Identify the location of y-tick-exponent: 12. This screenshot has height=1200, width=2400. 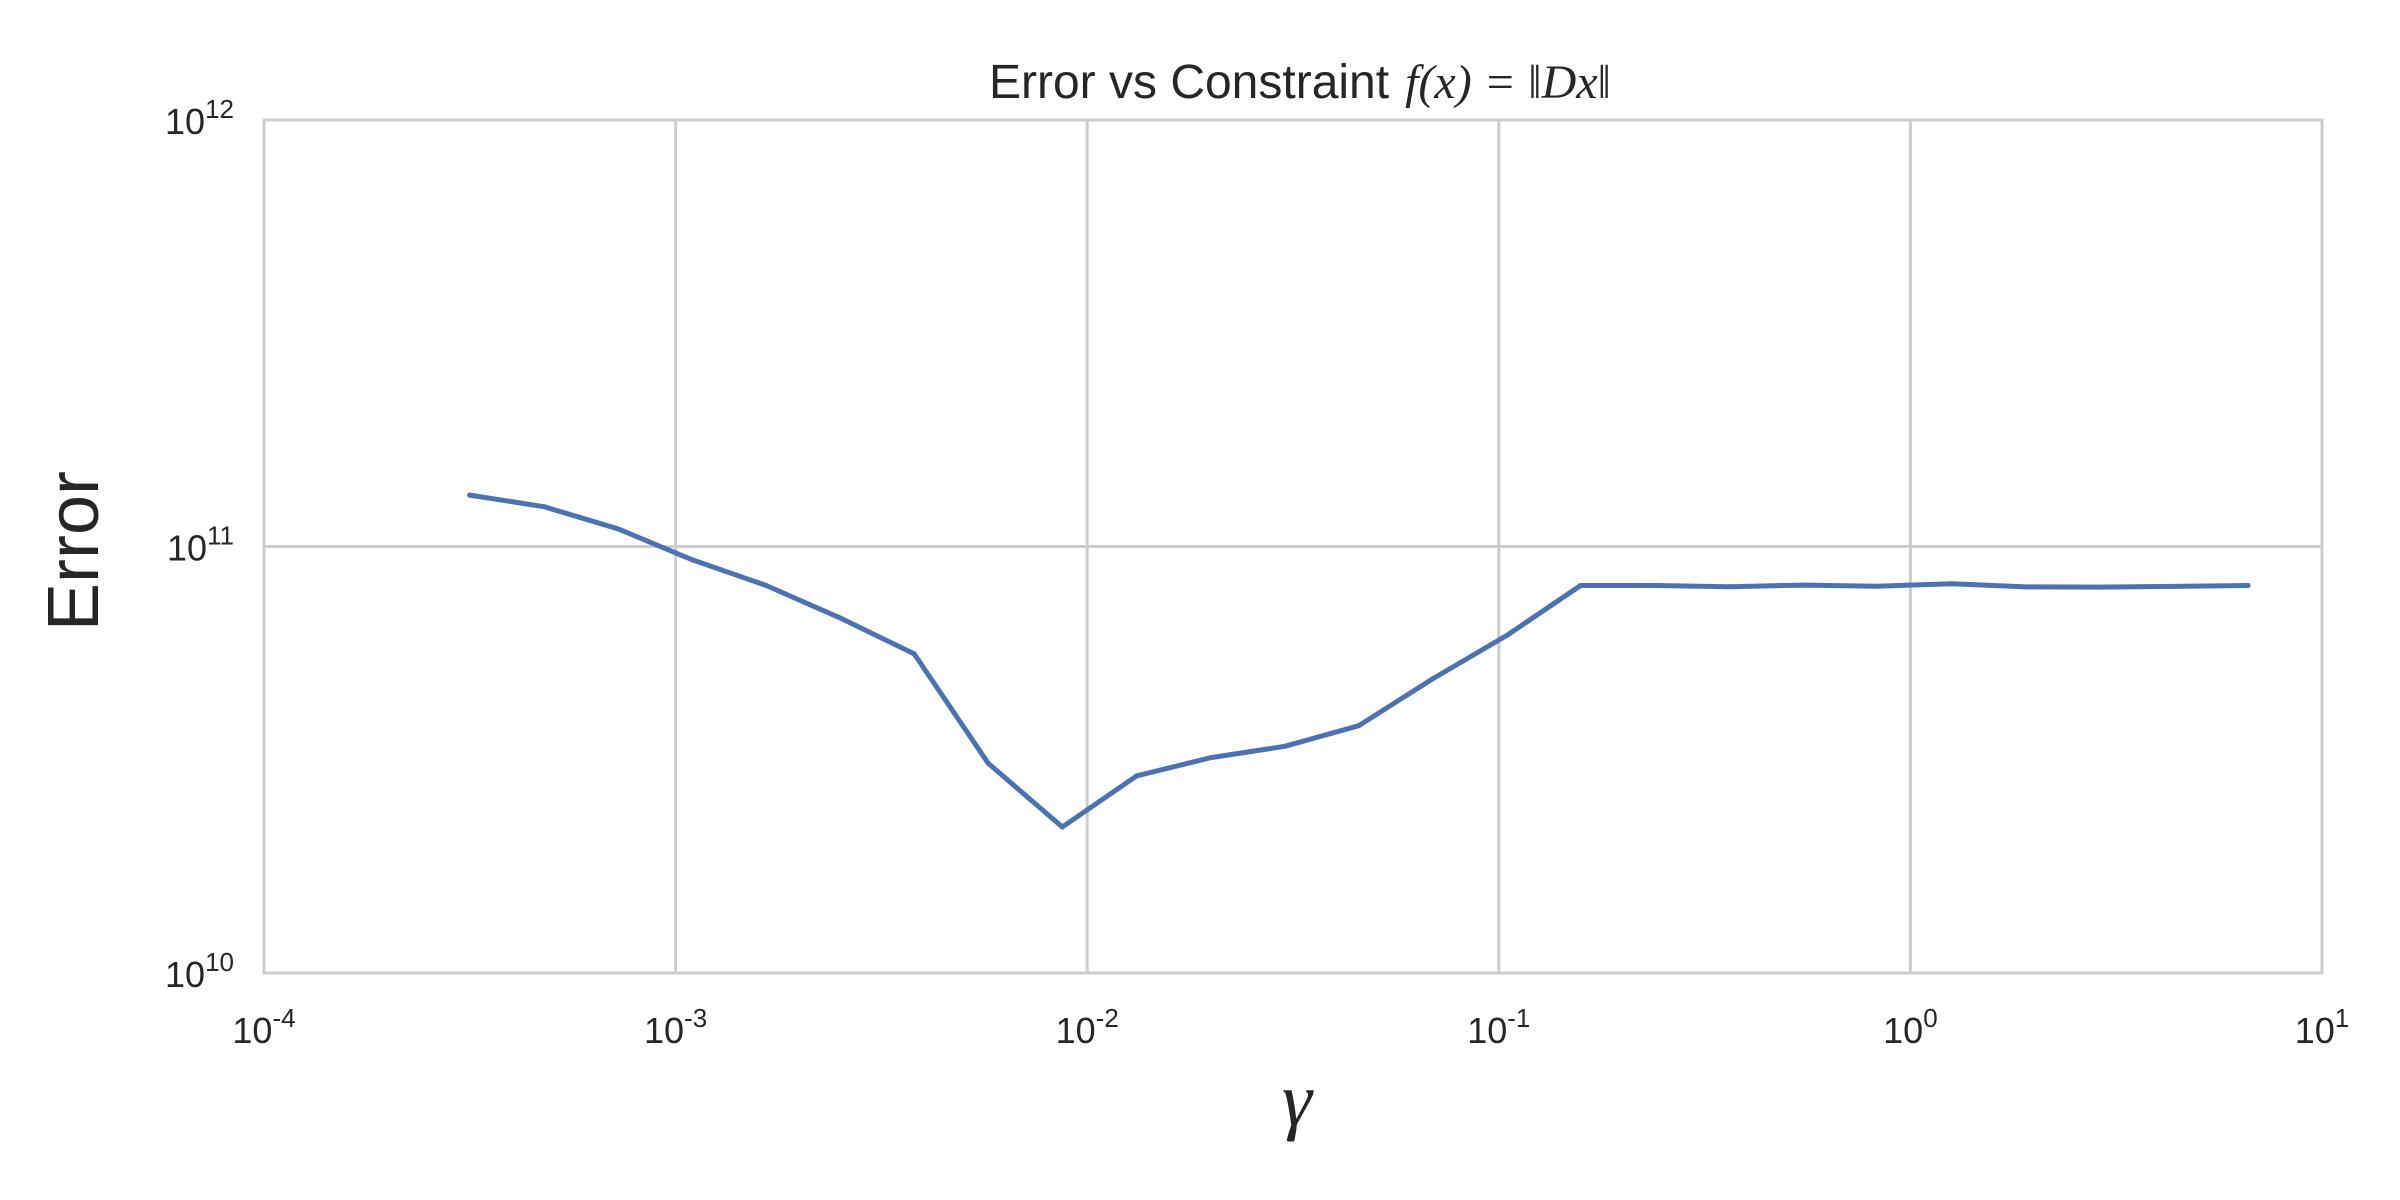
(219, 109).